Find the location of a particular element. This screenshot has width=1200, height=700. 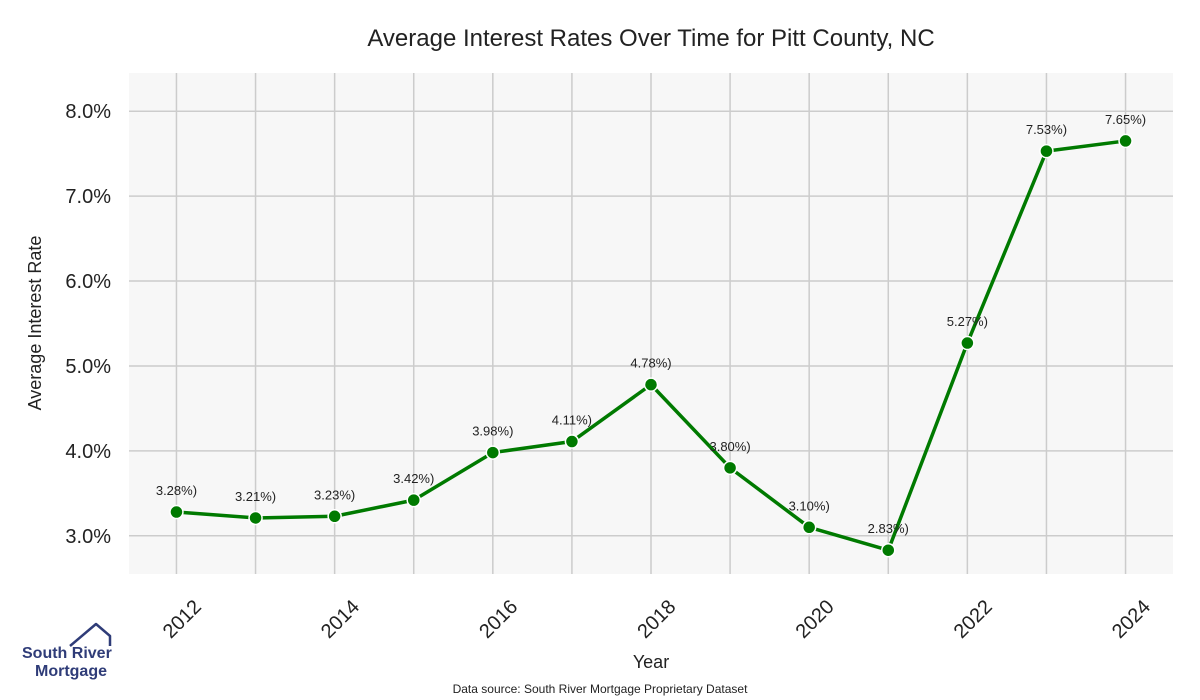

data-label: 5.27%) is located at coordinates (967, 321).